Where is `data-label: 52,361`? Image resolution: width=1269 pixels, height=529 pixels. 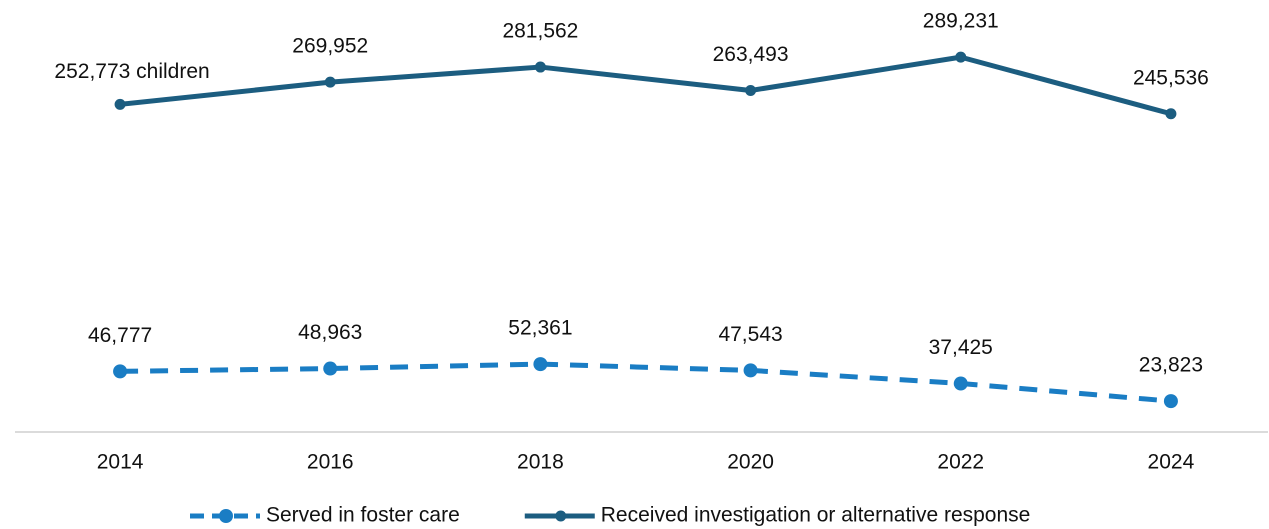
data-label: 52,361 is located at coordinates (540, 328).